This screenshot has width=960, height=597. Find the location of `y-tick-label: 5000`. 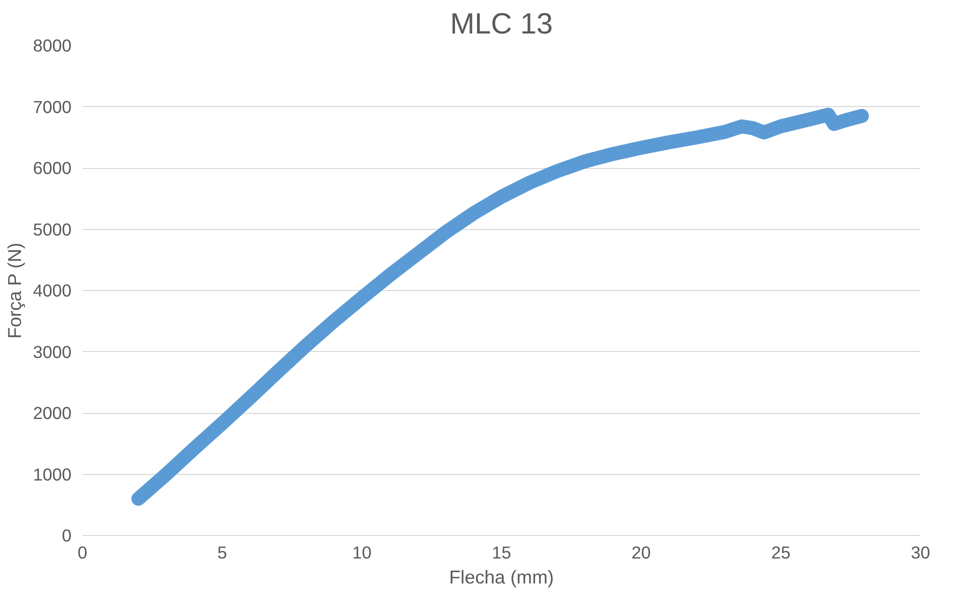

y-tick-label: 5000 is located at coordinates (52, 229).